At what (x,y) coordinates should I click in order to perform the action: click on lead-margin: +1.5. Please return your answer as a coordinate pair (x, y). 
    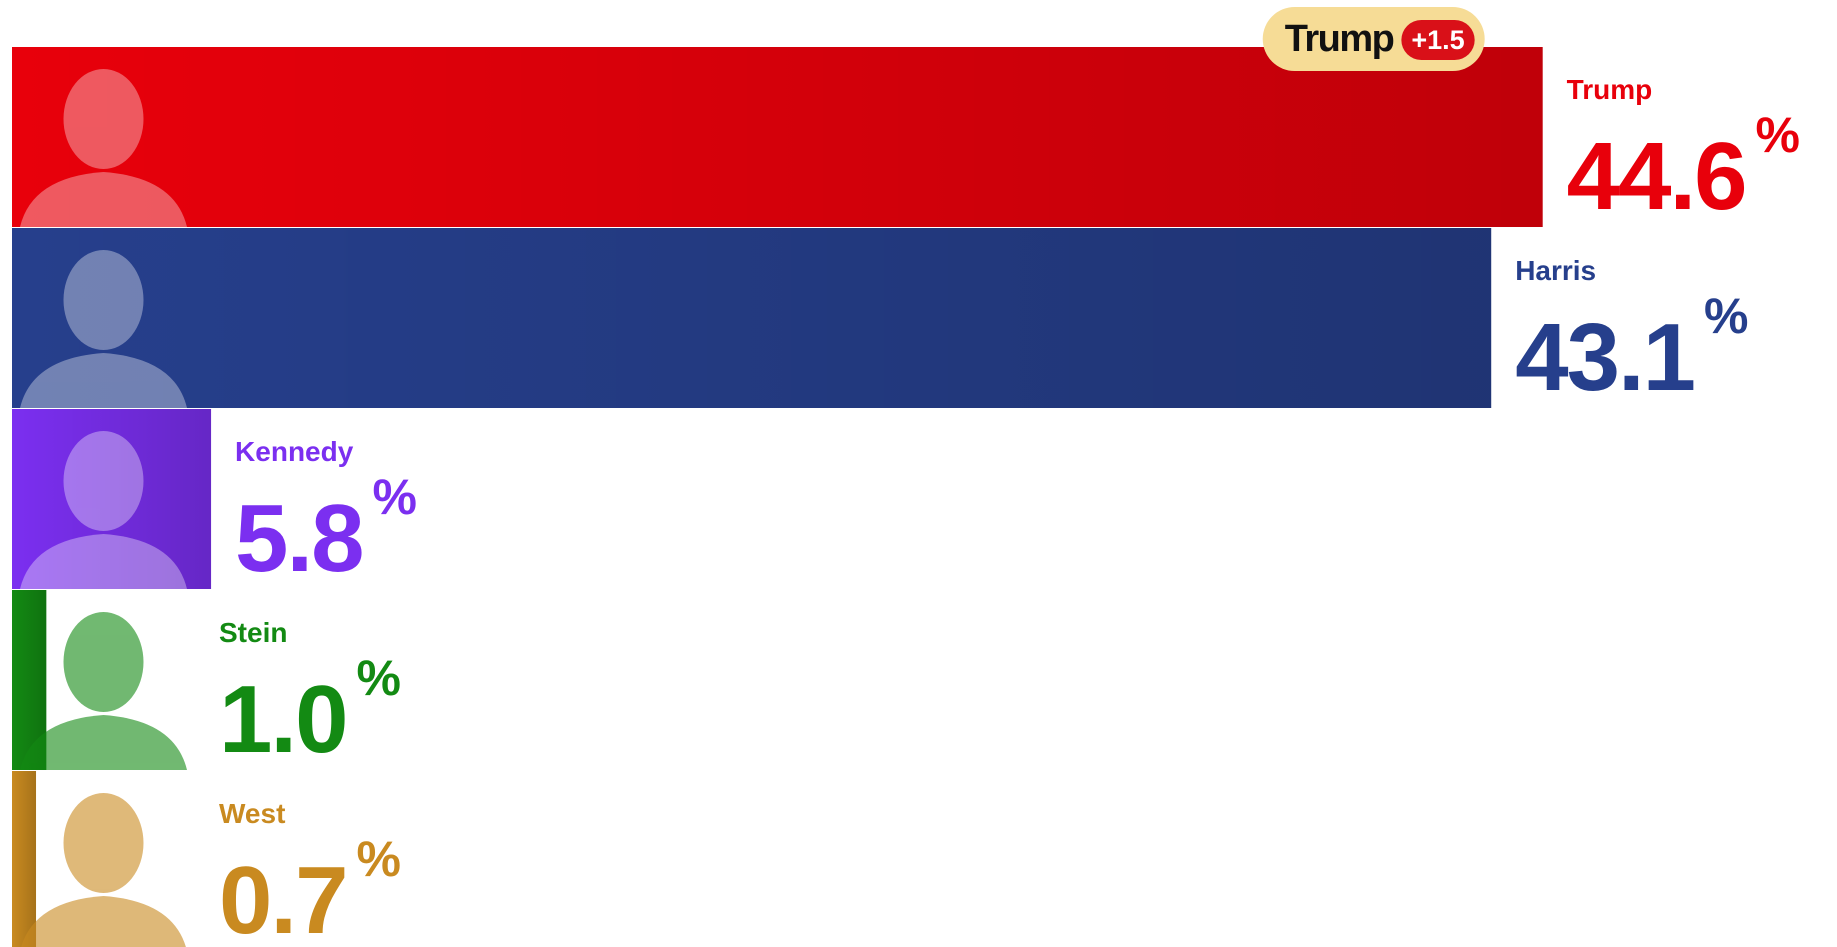
    Looking at the image, I should click on (1437, 40).